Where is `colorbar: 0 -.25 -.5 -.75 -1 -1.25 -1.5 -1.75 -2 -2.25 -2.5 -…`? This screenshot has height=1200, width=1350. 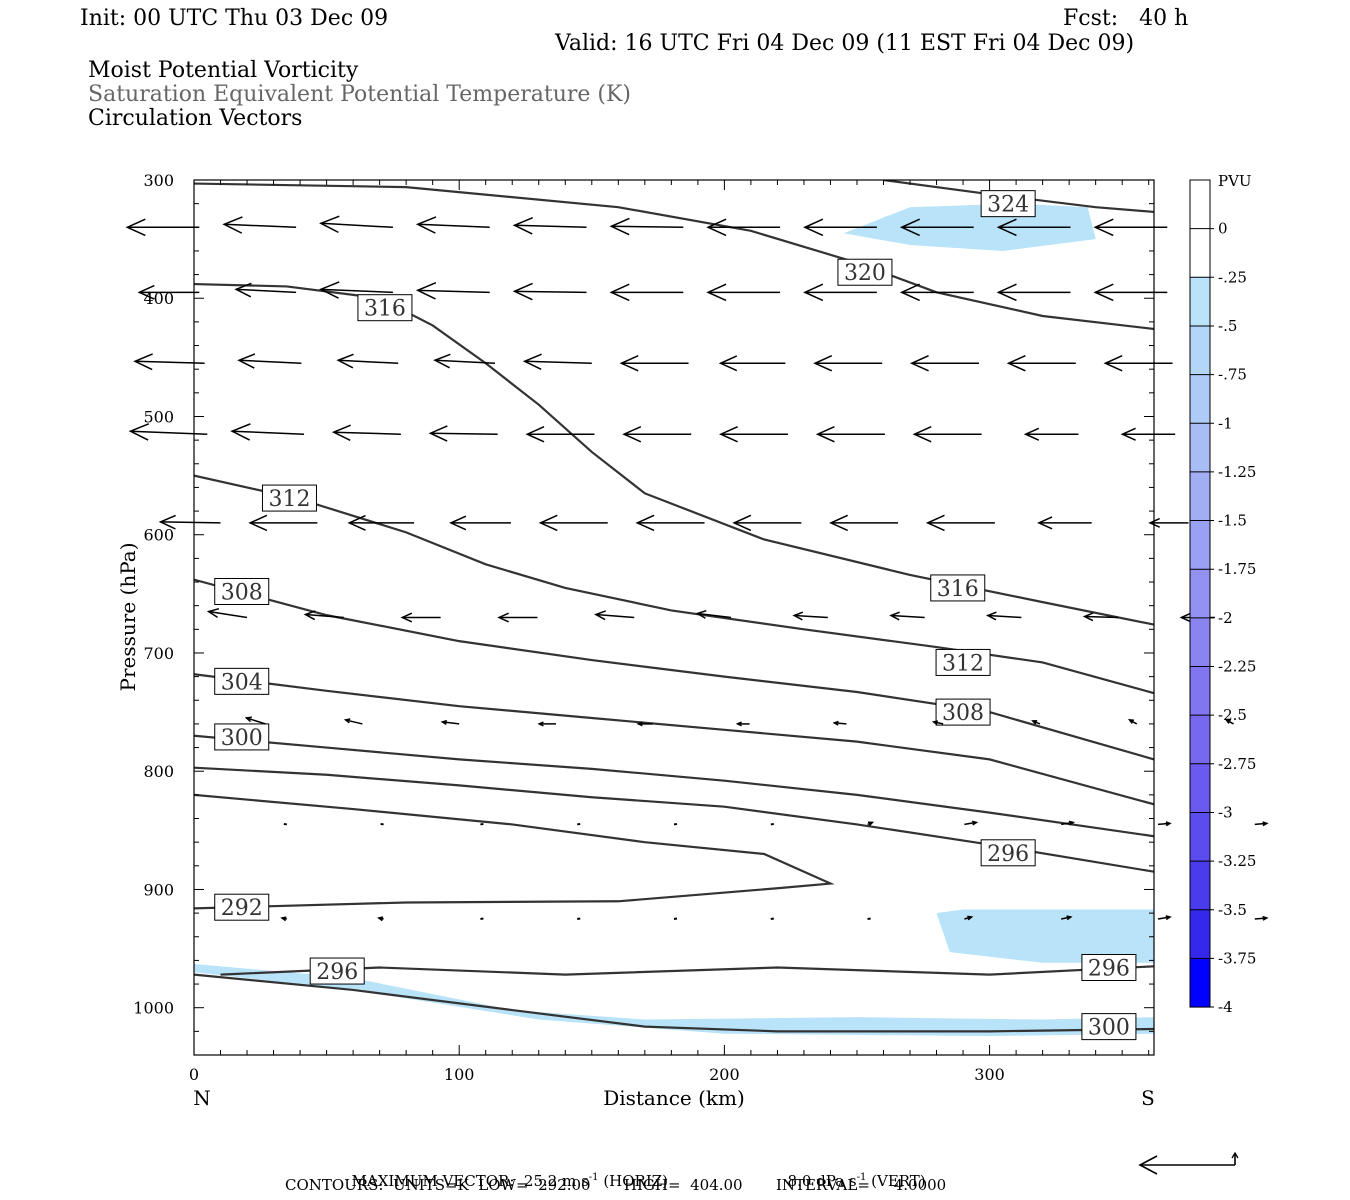
colorbar: 0 -.25 -.5 -.75 -1 -1.25 -1.5 -1.75 -2 -2.25 -2.5 -… is located at coordinates (1222, 597).